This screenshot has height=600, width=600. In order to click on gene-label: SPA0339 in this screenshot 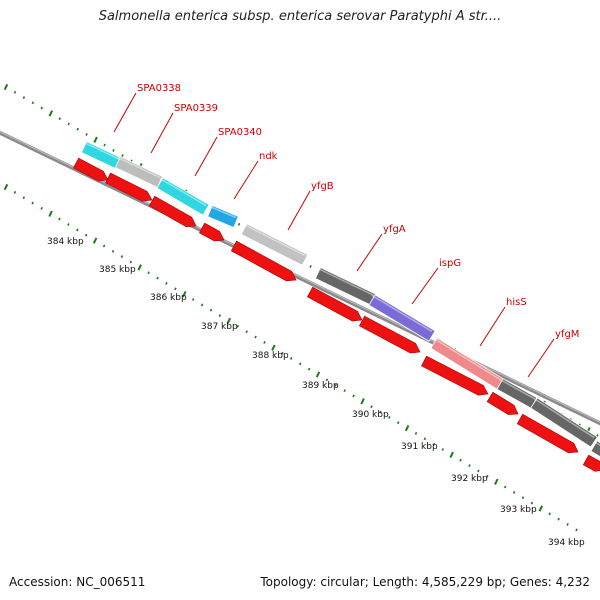, I will do `click(196, 108)`.